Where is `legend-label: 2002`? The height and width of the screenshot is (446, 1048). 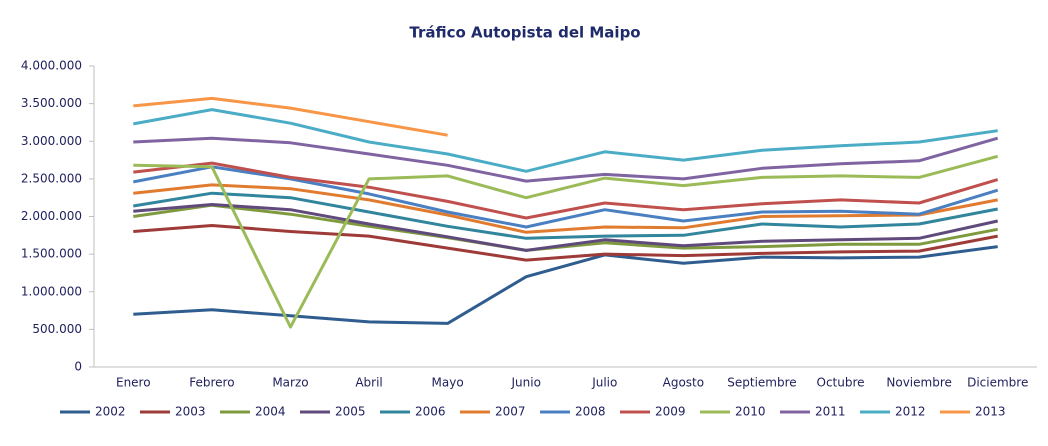
legend-label: 2002 is located at coordinates (110, 412).